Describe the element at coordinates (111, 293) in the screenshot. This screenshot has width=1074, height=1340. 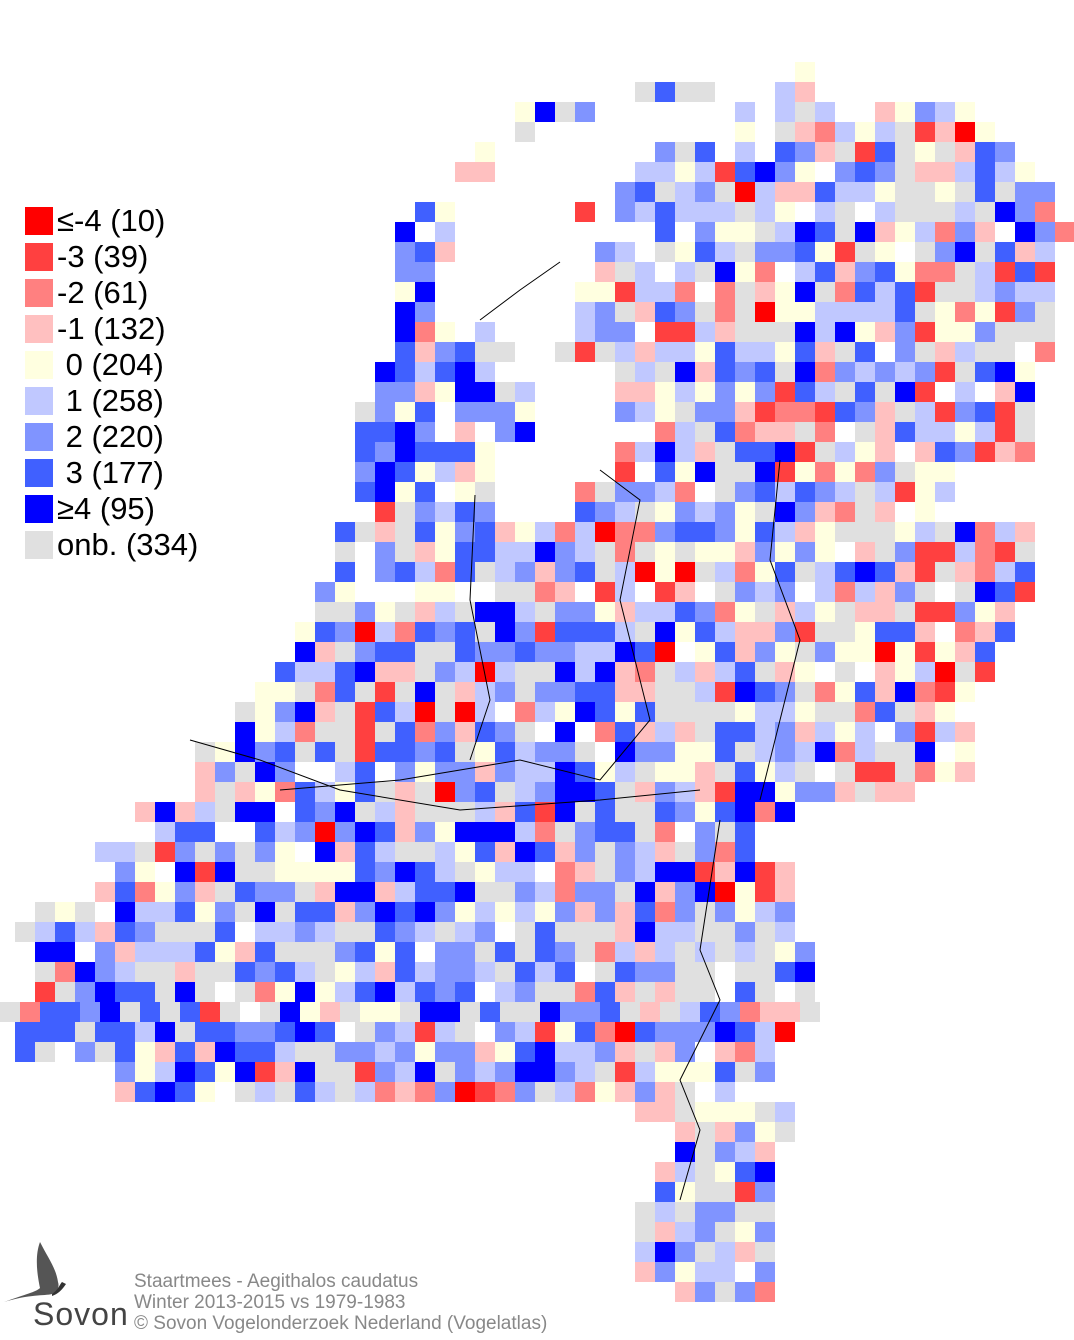
I see `legend-item: -2 (61)` at that location.